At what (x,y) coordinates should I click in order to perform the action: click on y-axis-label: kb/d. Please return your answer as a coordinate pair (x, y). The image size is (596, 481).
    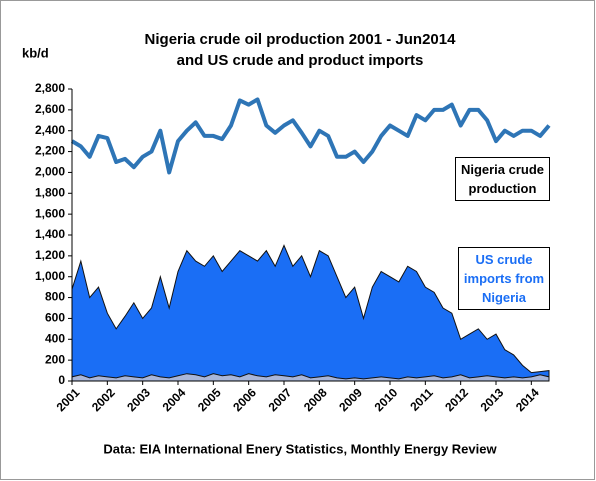
    Looking at the image, I should click on (35, 52).